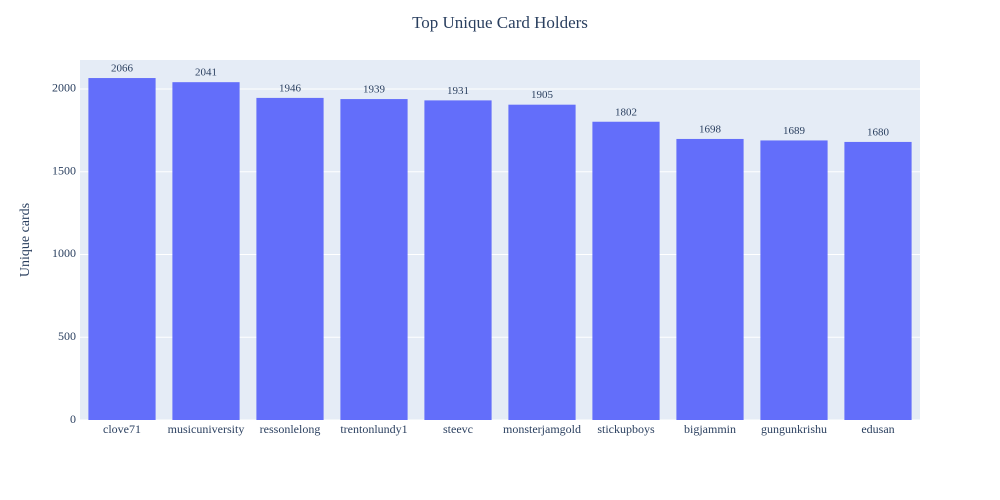 This screenshot has width=1000, height=500. Describe the element at coordinates (626, 112) in the screenshot. I see `value-label: 1802` at that location.